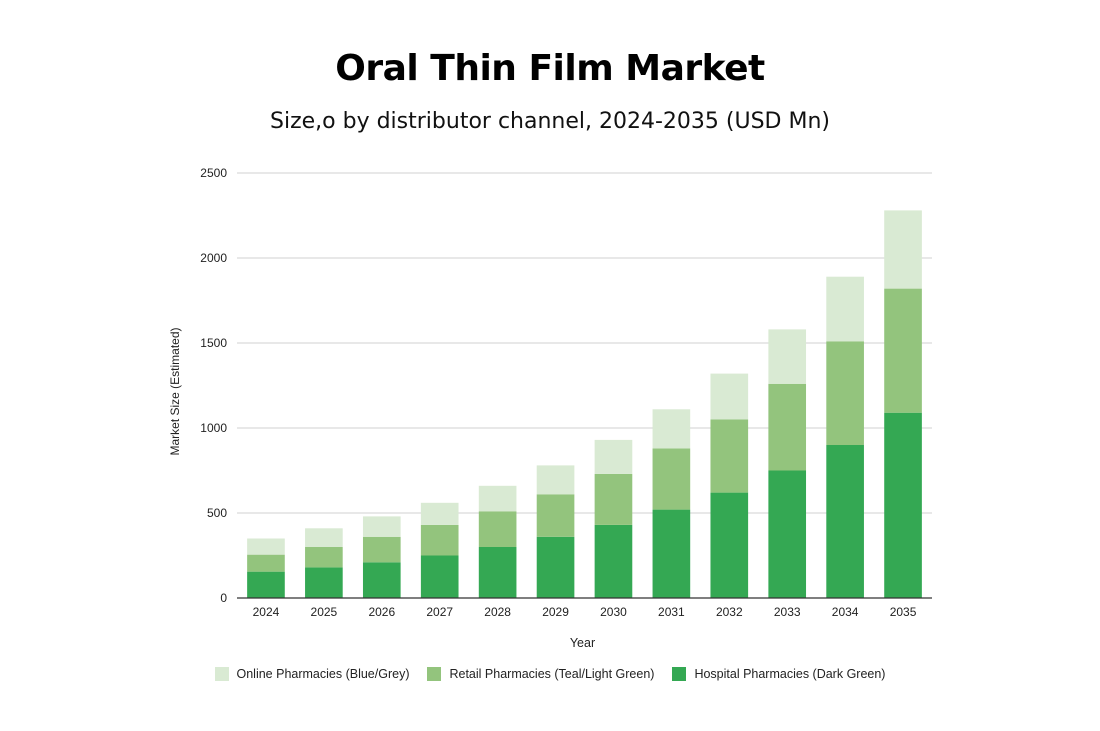 This screenshot has height=731, width=1100. I want to click on x-tick-label: 2027, so click(439, 612).